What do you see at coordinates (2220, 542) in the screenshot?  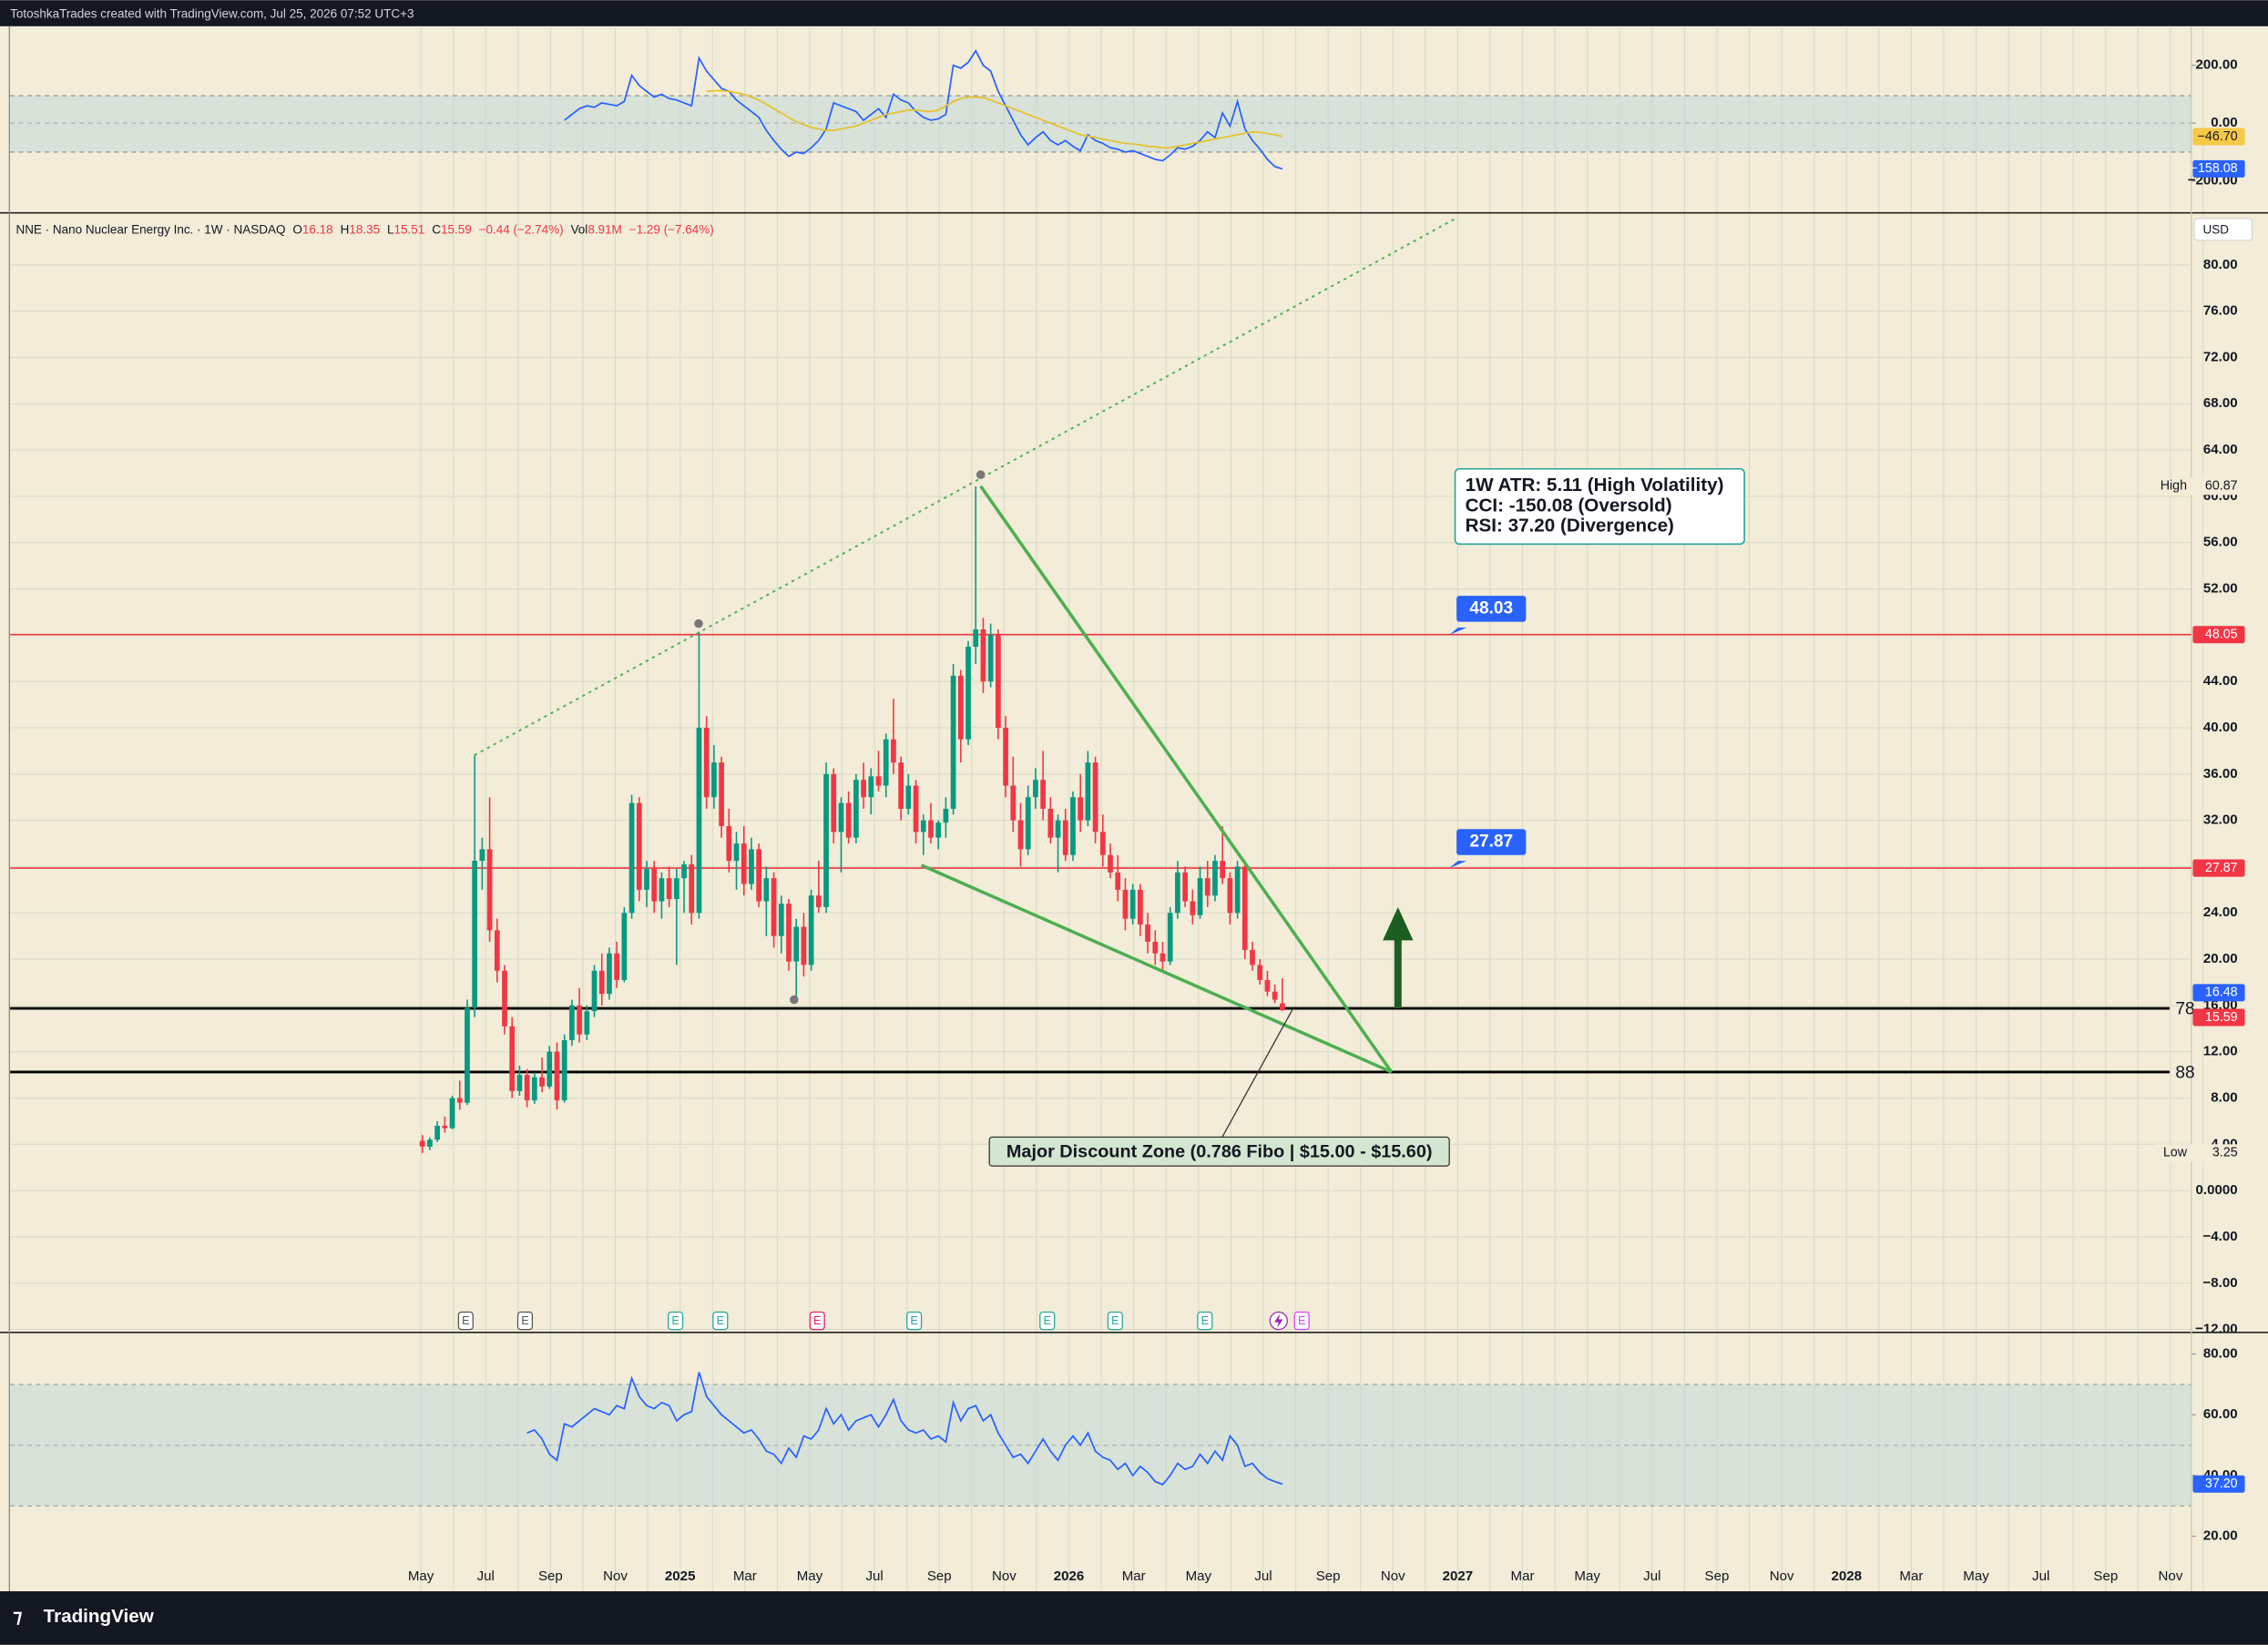 I see `y-tick-label: 56.00` at bounding box center [2220, 542].